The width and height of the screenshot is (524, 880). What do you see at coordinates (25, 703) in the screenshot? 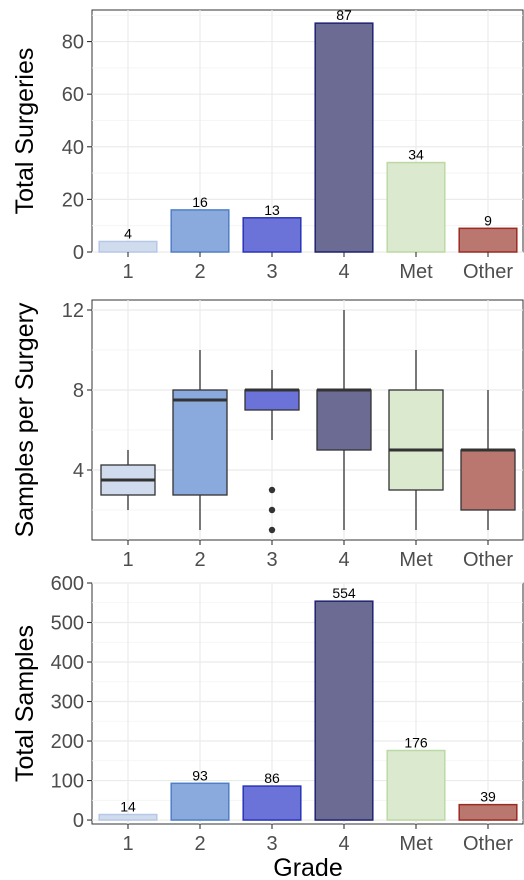
I see `y-axis-title: Total Samples` at bounding box center [25, 703].